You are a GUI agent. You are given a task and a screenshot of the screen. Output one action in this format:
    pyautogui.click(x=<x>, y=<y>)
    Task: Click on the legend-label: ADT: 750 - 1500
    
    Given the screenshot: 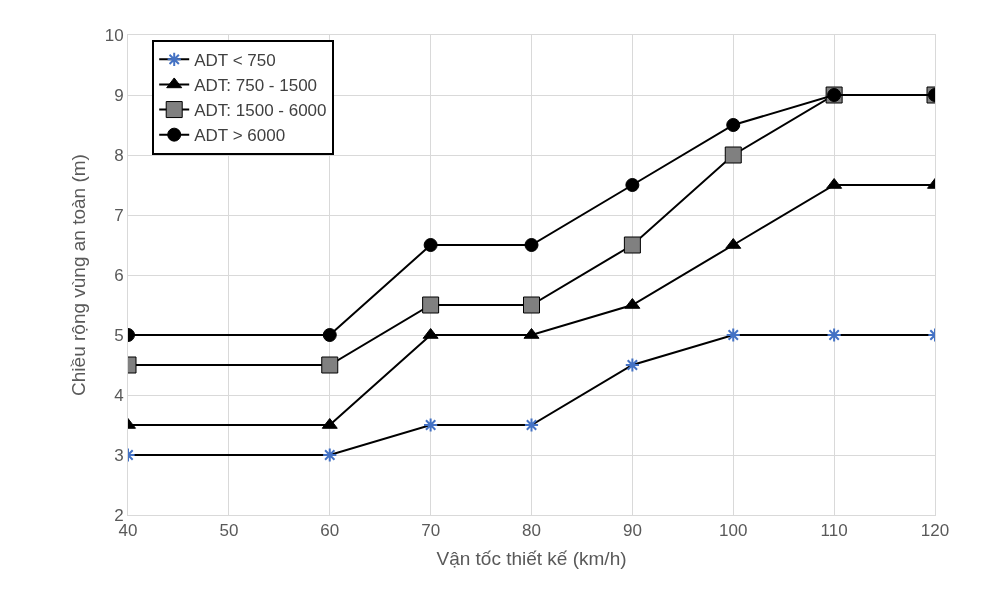 What is the action you would take?
    pyautogui.click(x=256, y=86)
    